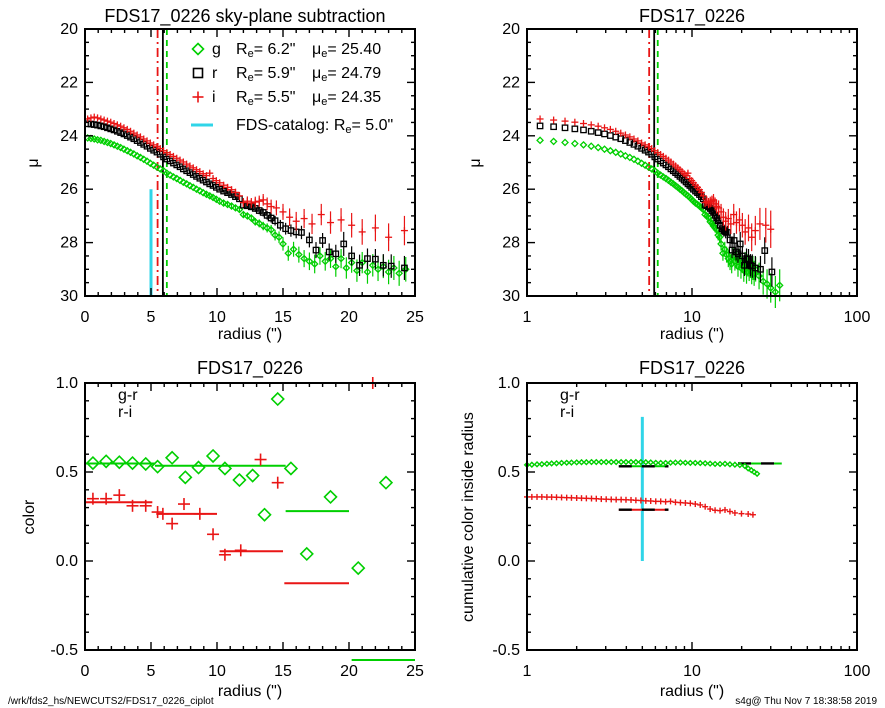 Image resolution: width=885 pixels, height=708 pixels. I want to click on legend-label-r-i: r-i, so click(567, 412).